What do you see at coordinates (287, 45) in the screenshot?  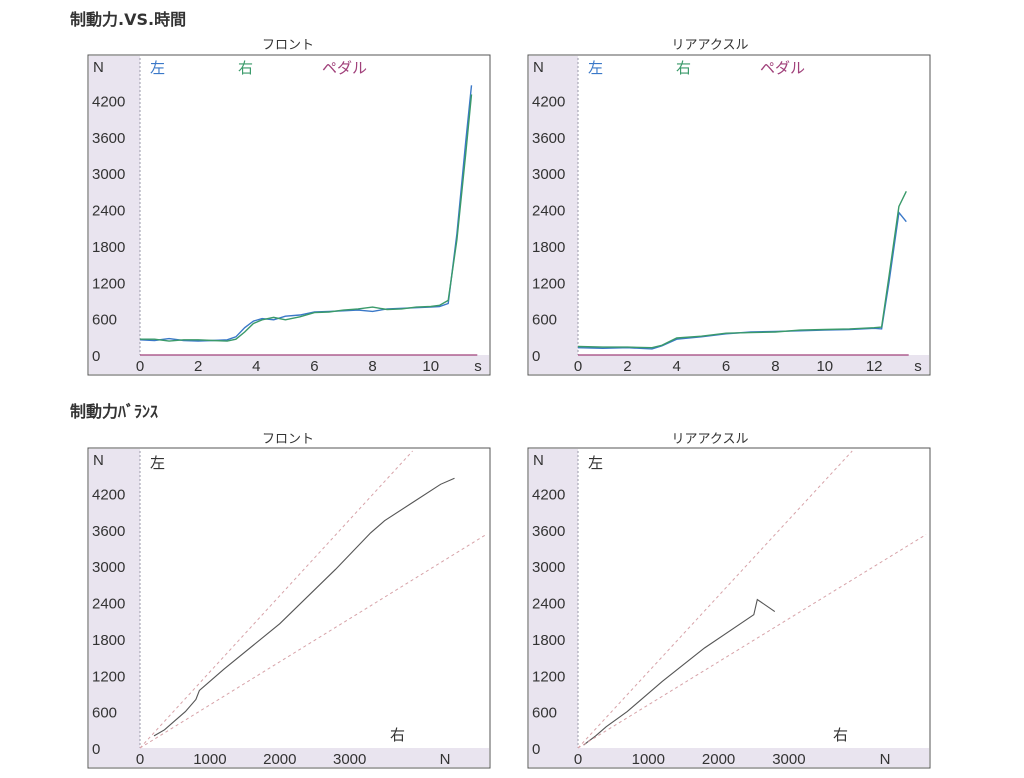 I see `chart-title-front-time: フロント` at bounding box center [287, 45].